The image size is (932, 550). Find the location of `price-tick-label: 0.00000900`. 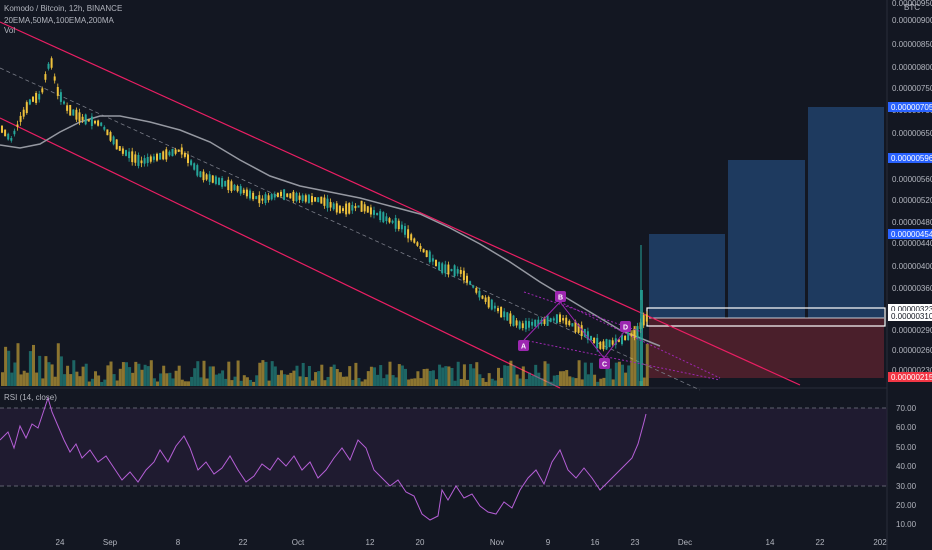

price-tick-label: 0.00000900 is located at coordinates (912, 20).